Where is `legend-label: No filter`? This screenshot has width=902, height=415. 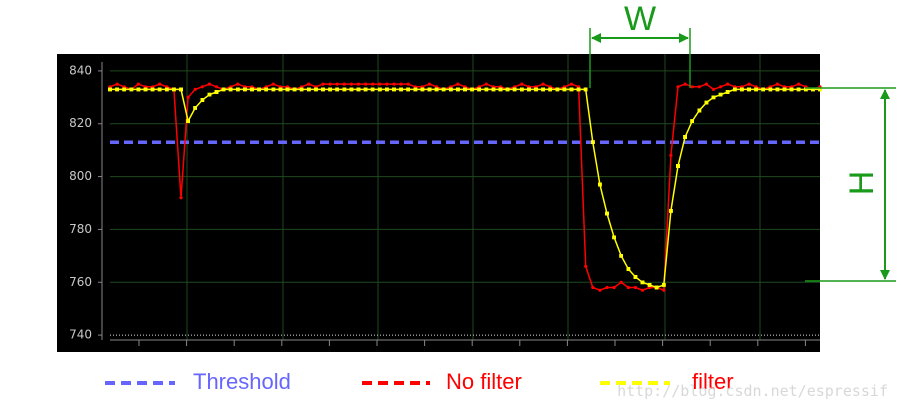
legend-label: No filter is located at coordinates (484, 381).